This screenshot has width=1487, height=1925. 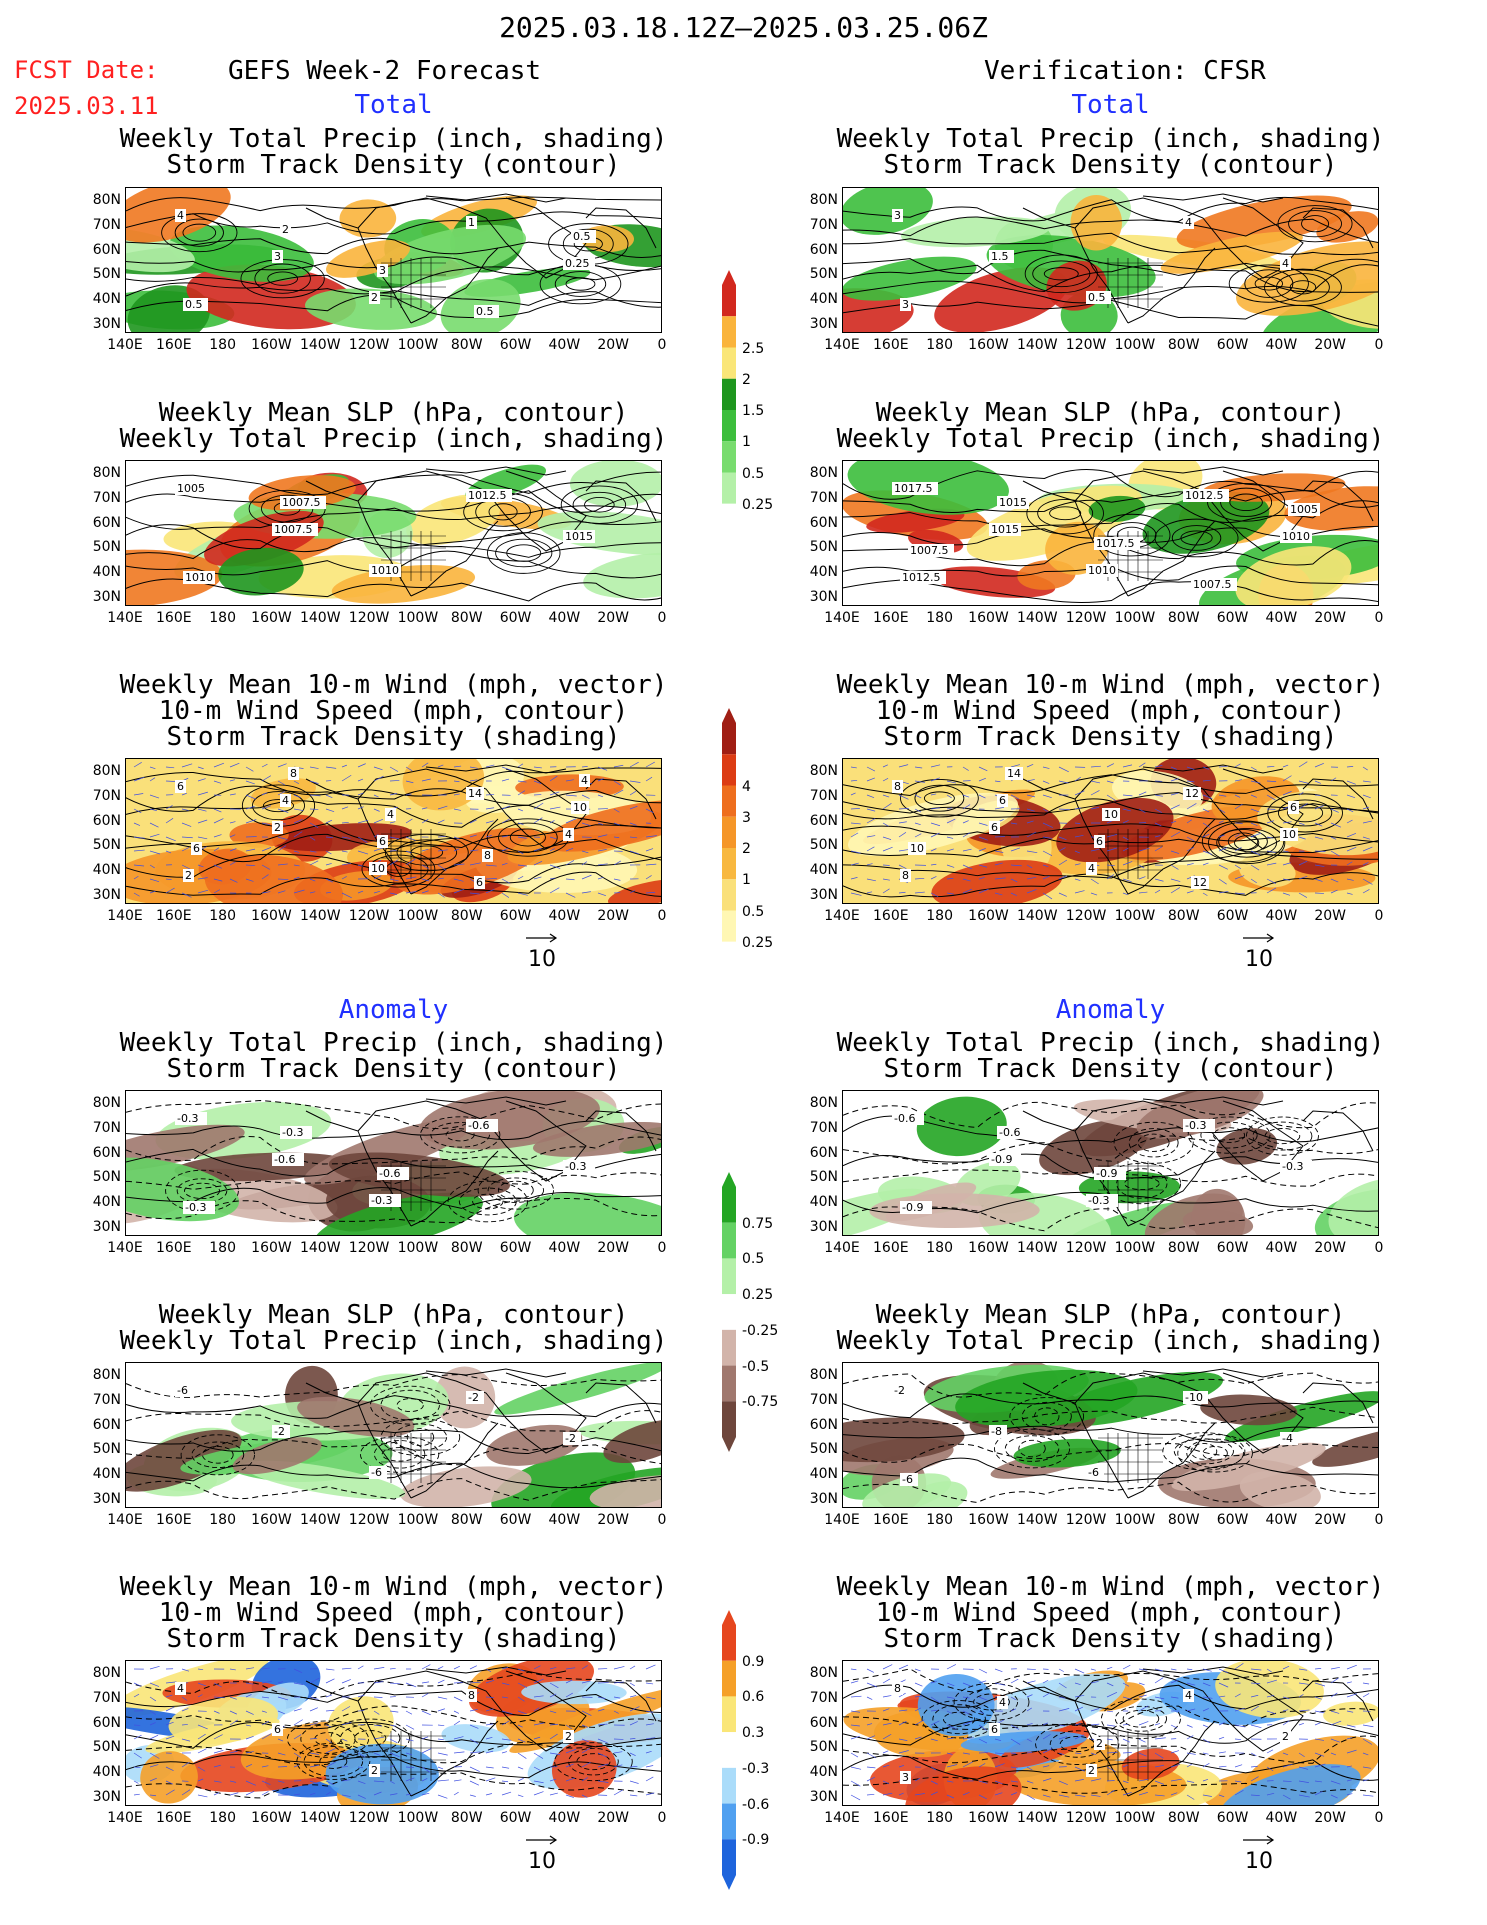 What do you see at coordinates (939, 1520) in the screenshot?
I see `lon-tick-label: 180` at bounding box center [939, 1520].